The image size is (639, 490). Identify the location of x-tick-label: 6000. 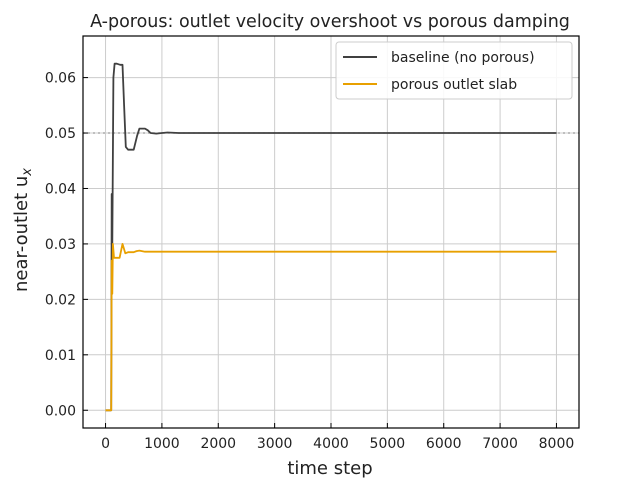
(444, 444).